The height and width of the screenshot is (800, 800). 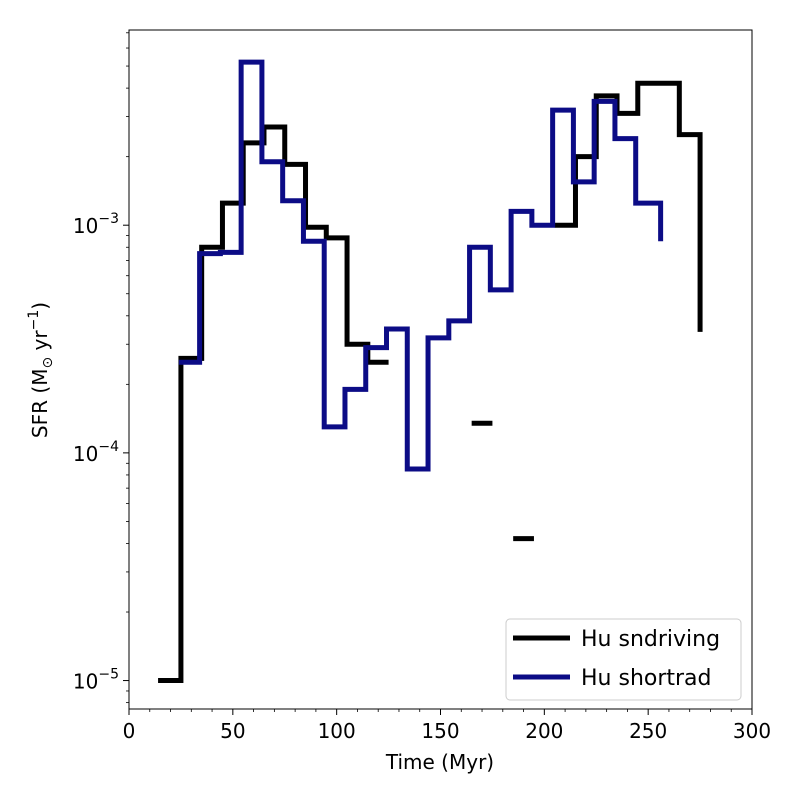 I want to click on y-axis: 10⁻⁵ 10⁻⁴ 10⁻³, so click(x=101, y=368).